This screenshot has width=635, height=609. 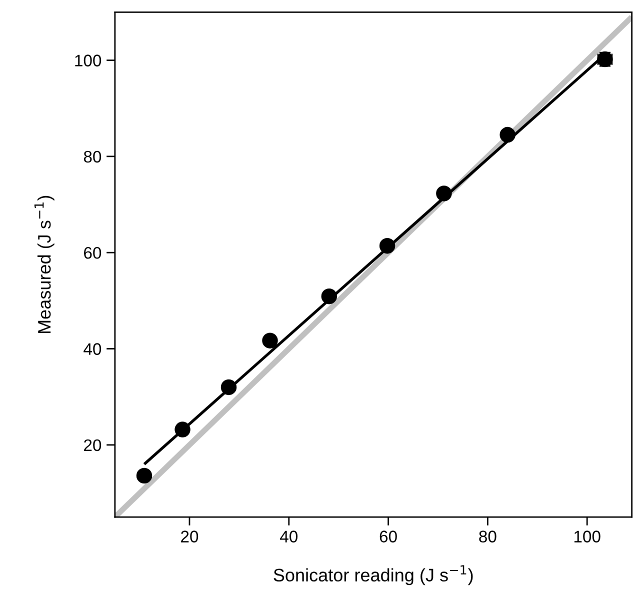 I want to click on y-tick-label: 40, so click(x=93, y=349).